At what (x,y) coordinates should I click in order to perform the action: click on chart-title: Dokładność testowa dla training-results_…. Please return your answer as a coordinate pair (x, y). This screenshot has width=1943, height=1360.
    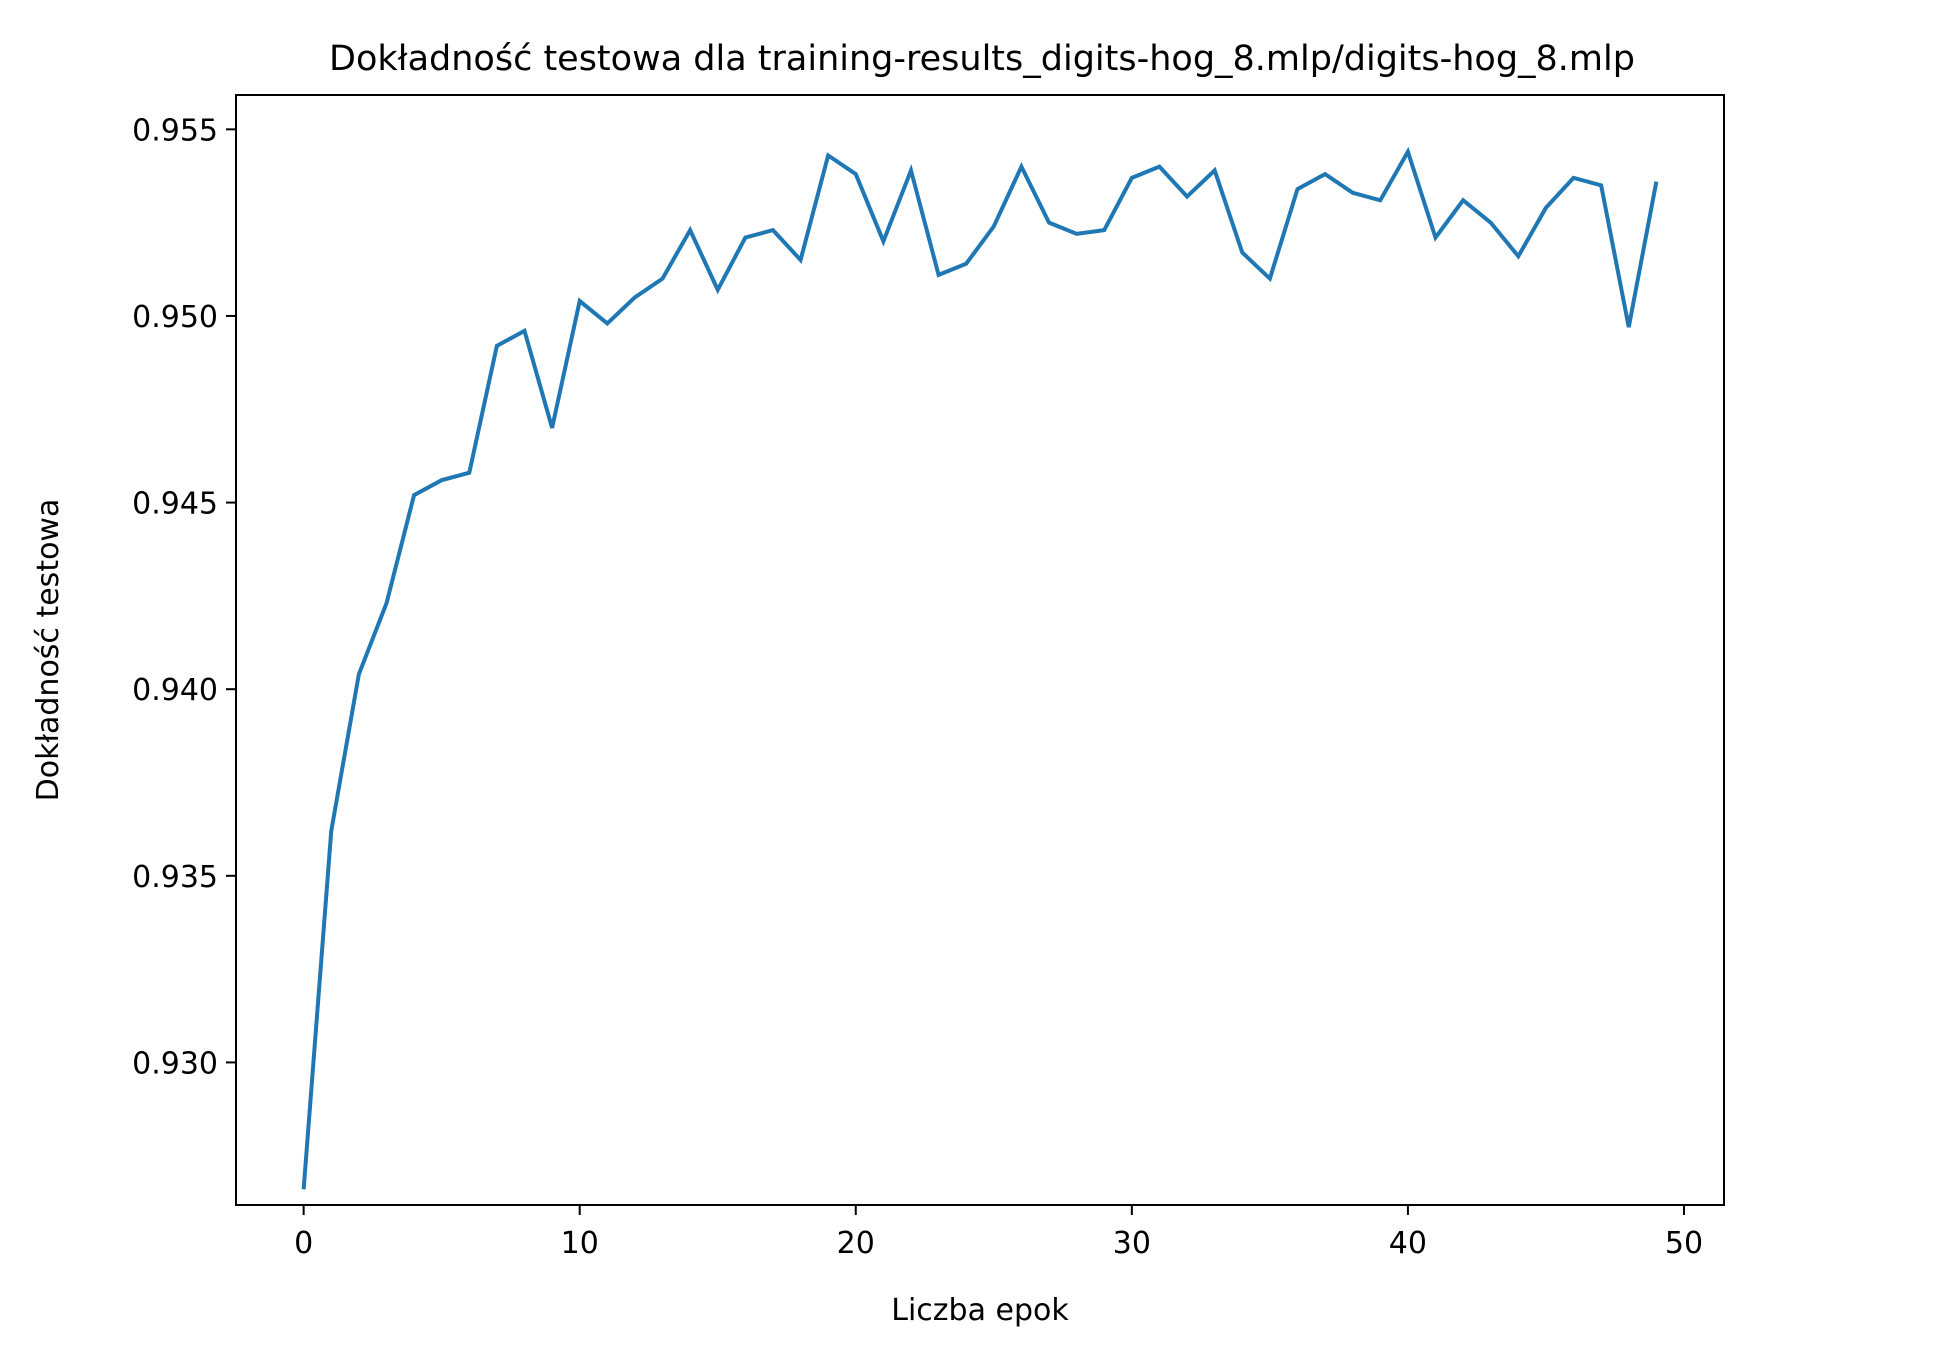
    Looking at the image, I should click on (982, 59).